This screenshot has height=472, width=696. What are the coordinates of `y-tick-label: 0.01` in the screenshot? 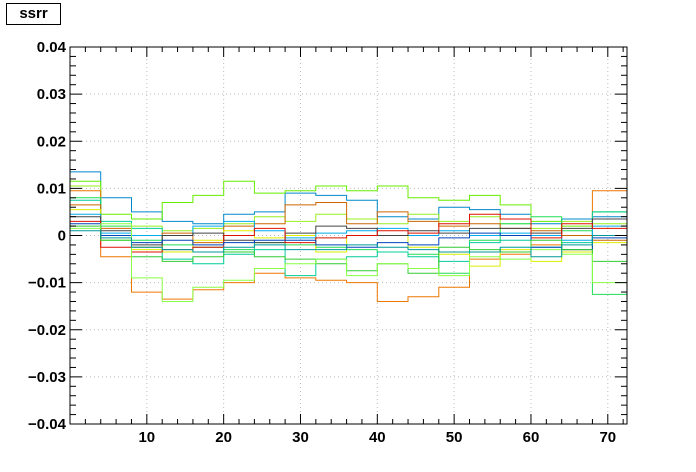 It's located at (51, 188).